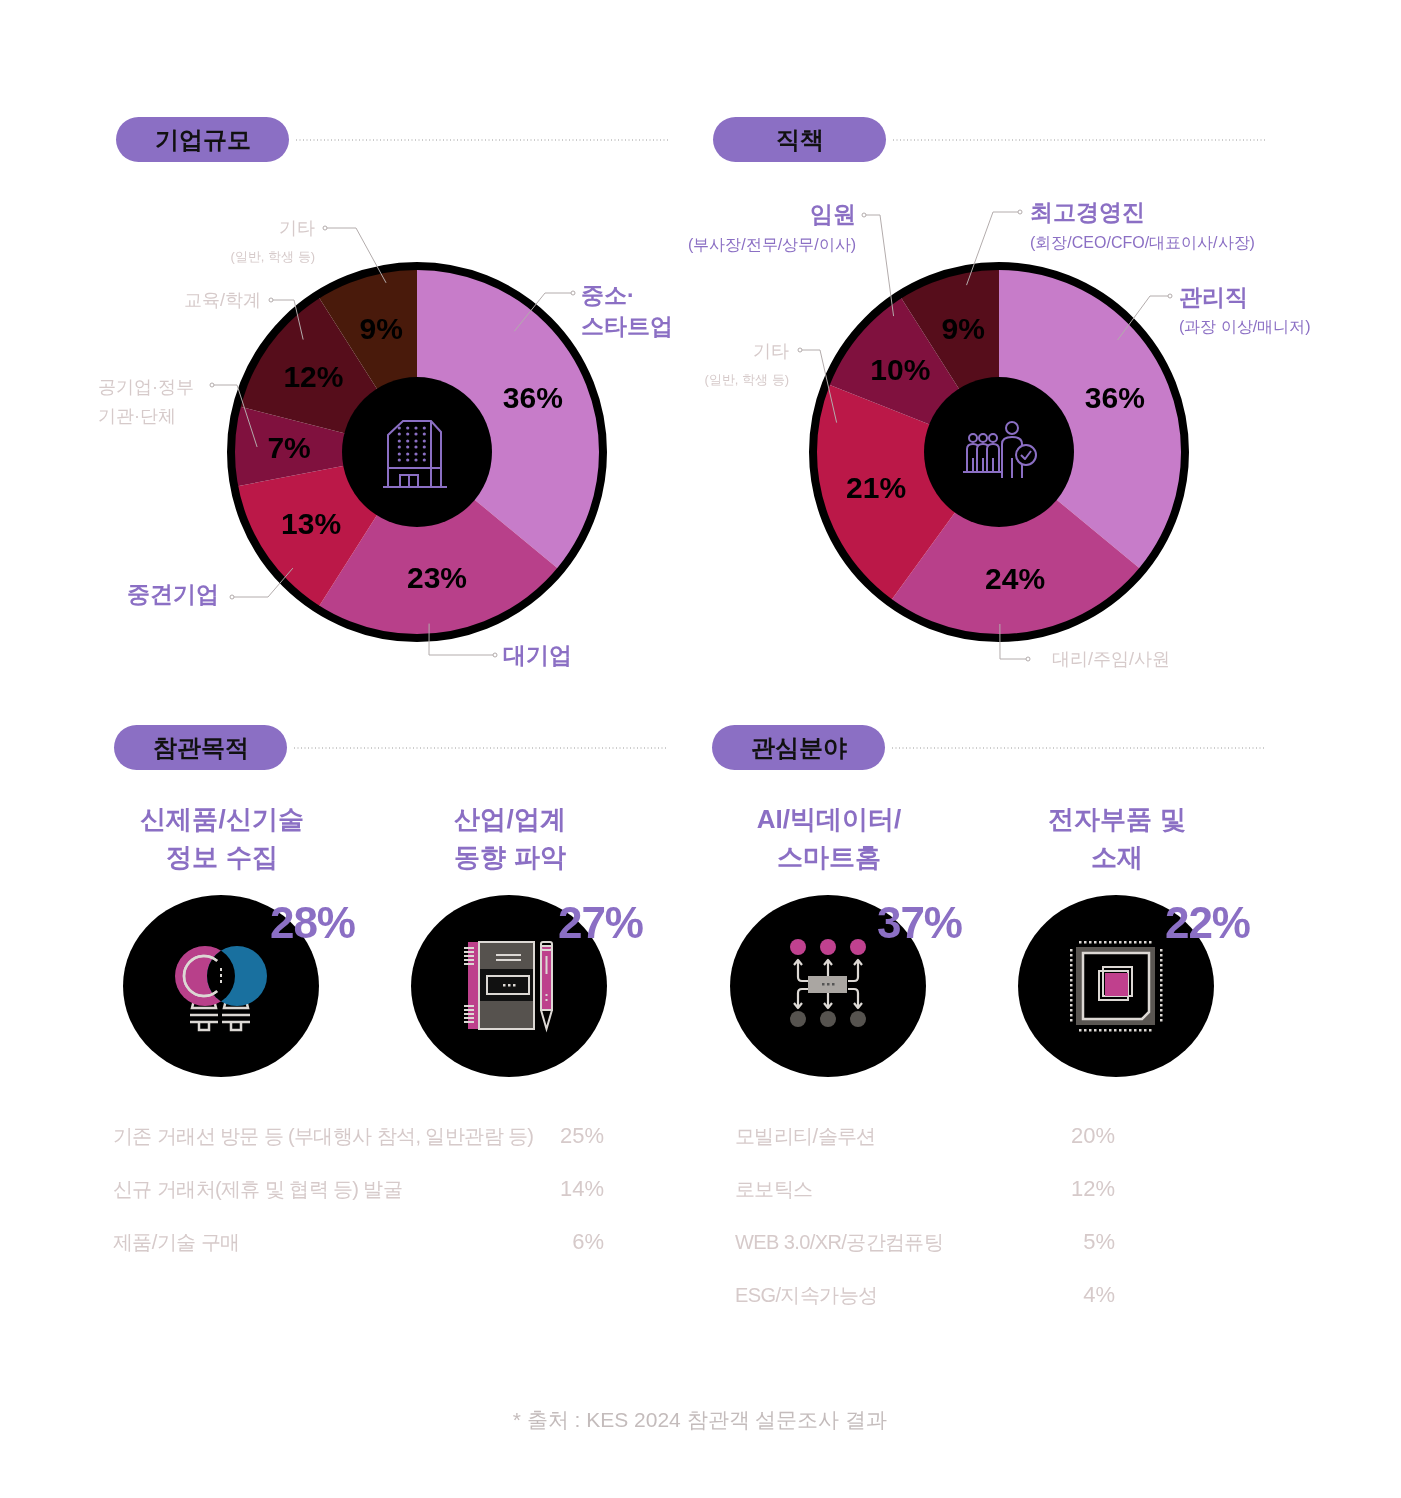 The height and width of the screenshot is (1498, 1401). What do you see at coordinates (289, 447) in the screenshot?
I see `data-label: 7%` at bounding box center [289, 447].